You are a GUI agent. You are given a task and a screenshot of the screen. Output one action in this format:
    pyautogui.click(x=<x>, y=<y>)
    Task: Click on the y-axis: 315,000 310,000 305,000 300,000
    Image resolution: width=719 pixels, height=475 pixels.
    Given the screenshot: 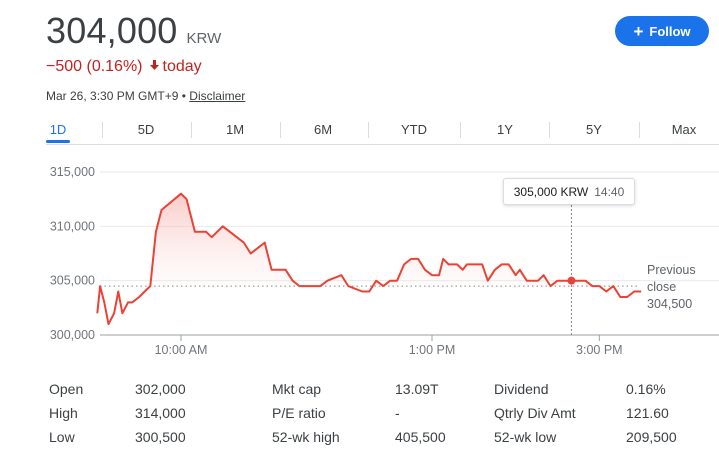 What is the action you would take?
    pyautogui.click(x=72, y=253)
    